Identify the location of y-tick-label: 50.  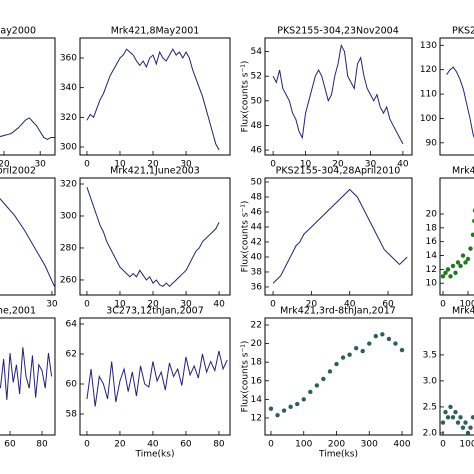
(257, 101).